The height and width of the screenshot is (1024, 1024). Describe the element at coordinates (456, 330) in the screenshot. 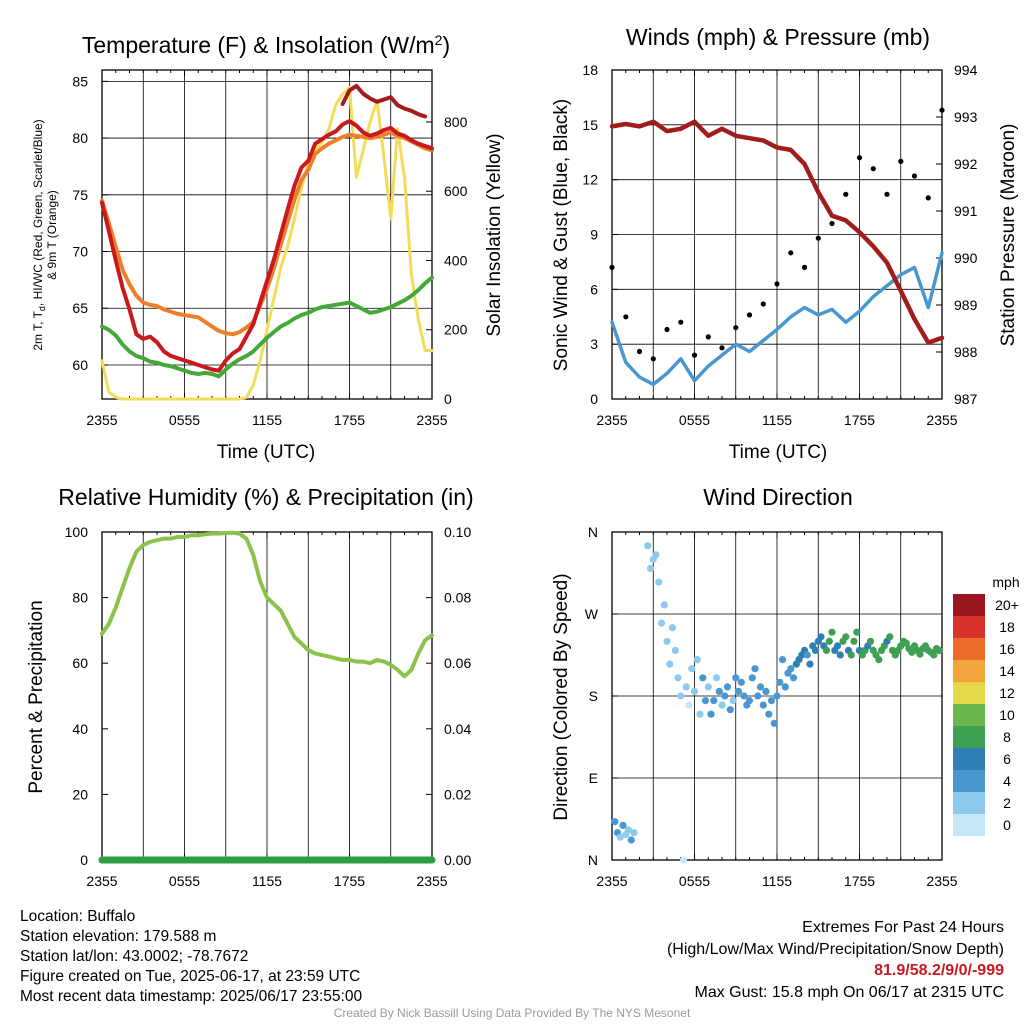

I see `y2-tick-label: 200` at that location.